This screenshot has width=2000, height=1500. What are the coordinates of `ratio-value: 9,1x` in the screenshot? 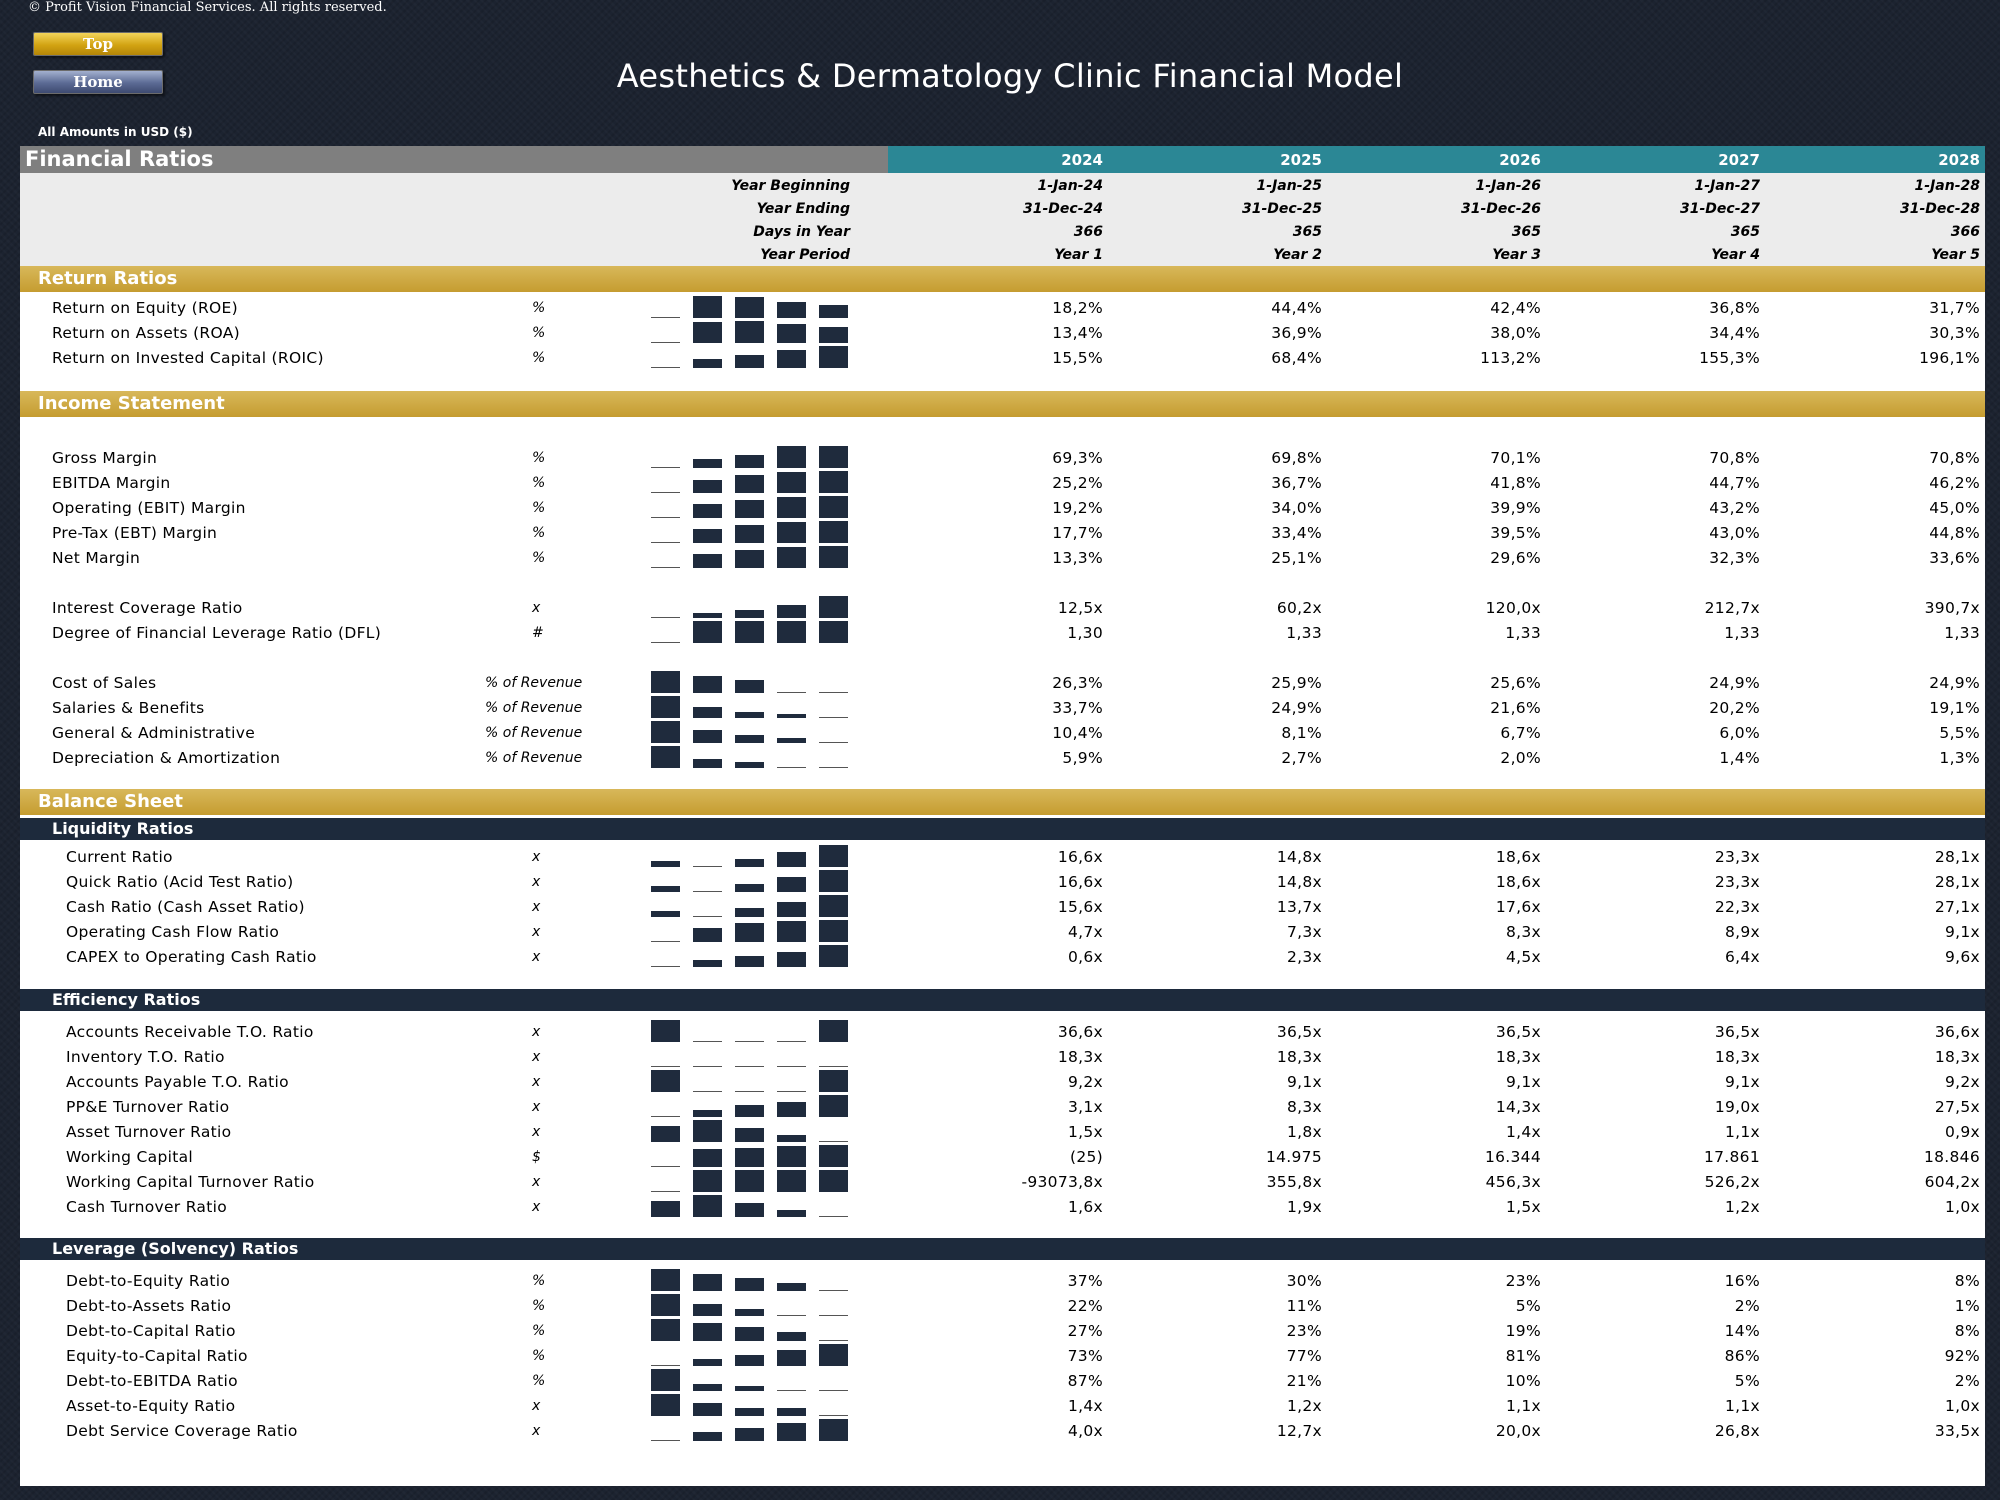 It's located at (1304, 1082).